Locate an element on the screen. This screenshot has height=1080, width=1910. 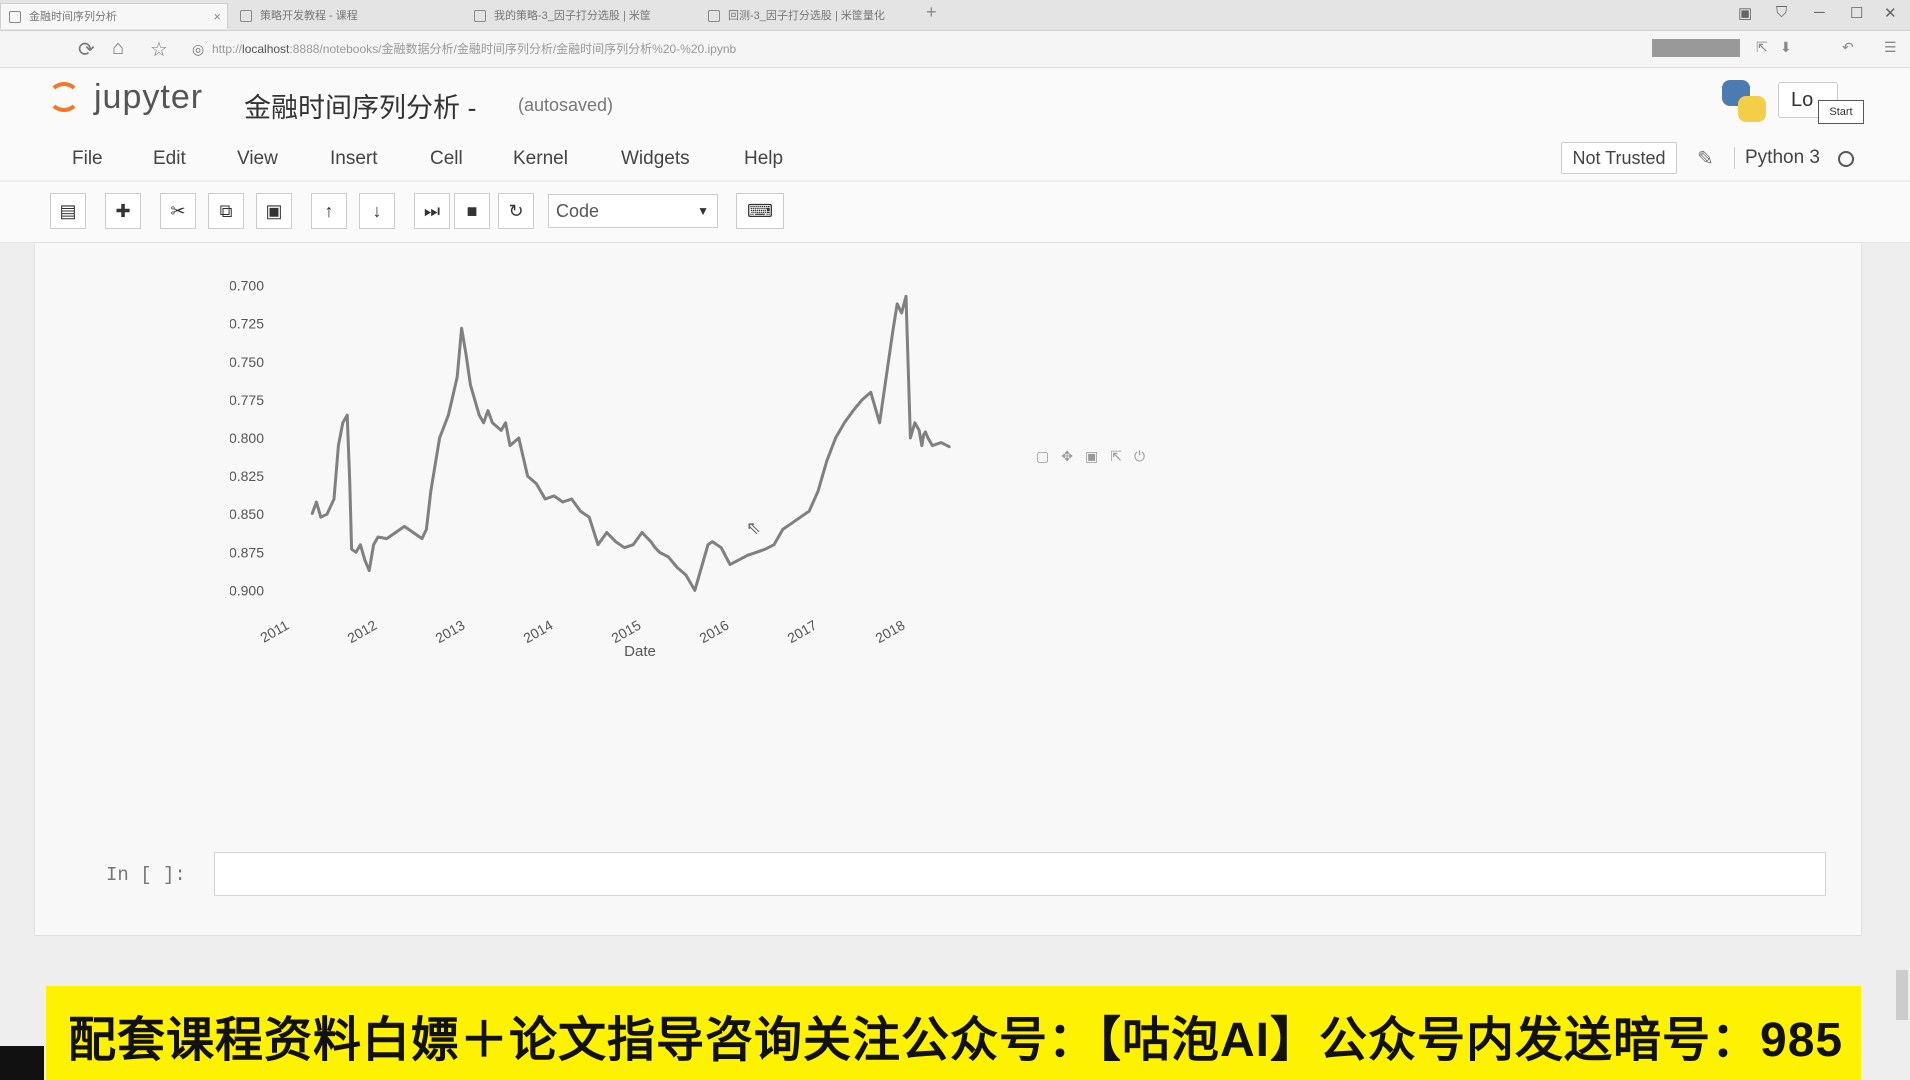
interrupt-button: ■ is located at coordinates (472, 211).